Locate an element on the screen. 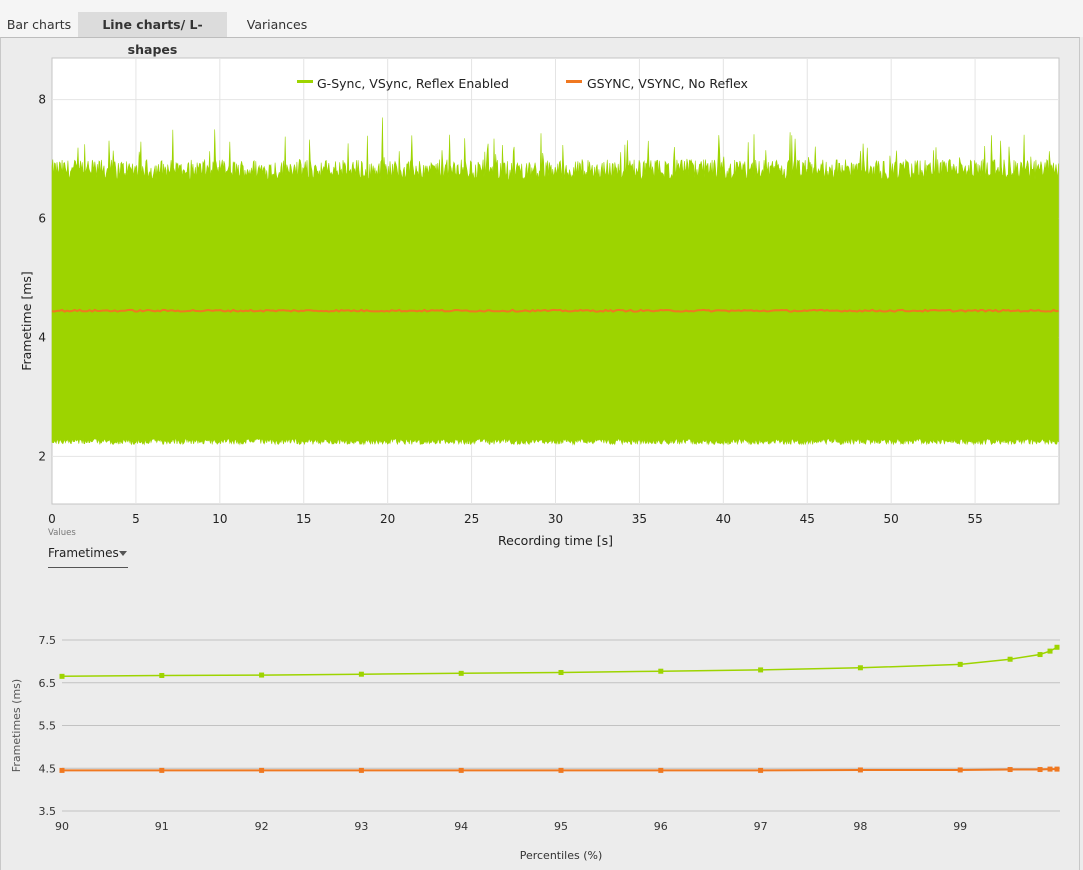 This screenshot has width=1083, height=870. legend-swatch-no-reflex is located at coordinates (574, 81).